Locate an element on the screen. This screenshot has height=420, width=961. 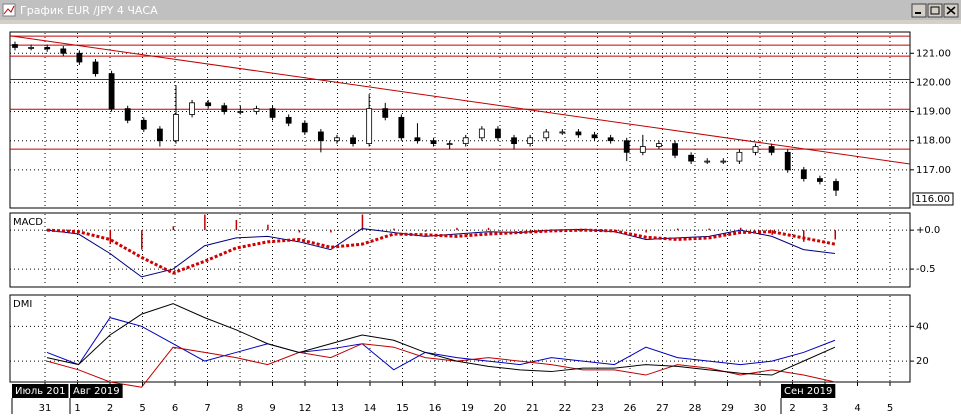
x-tick-label: 9 is located at coordinates (272, 408).